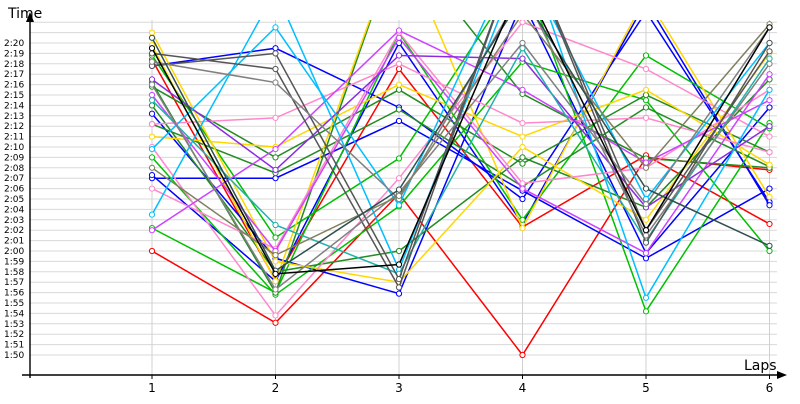  What do you see at coordinates (14, 356) in the screenshot?
I see `y-tick-label: 1:50` at bounding box center [14, 356].